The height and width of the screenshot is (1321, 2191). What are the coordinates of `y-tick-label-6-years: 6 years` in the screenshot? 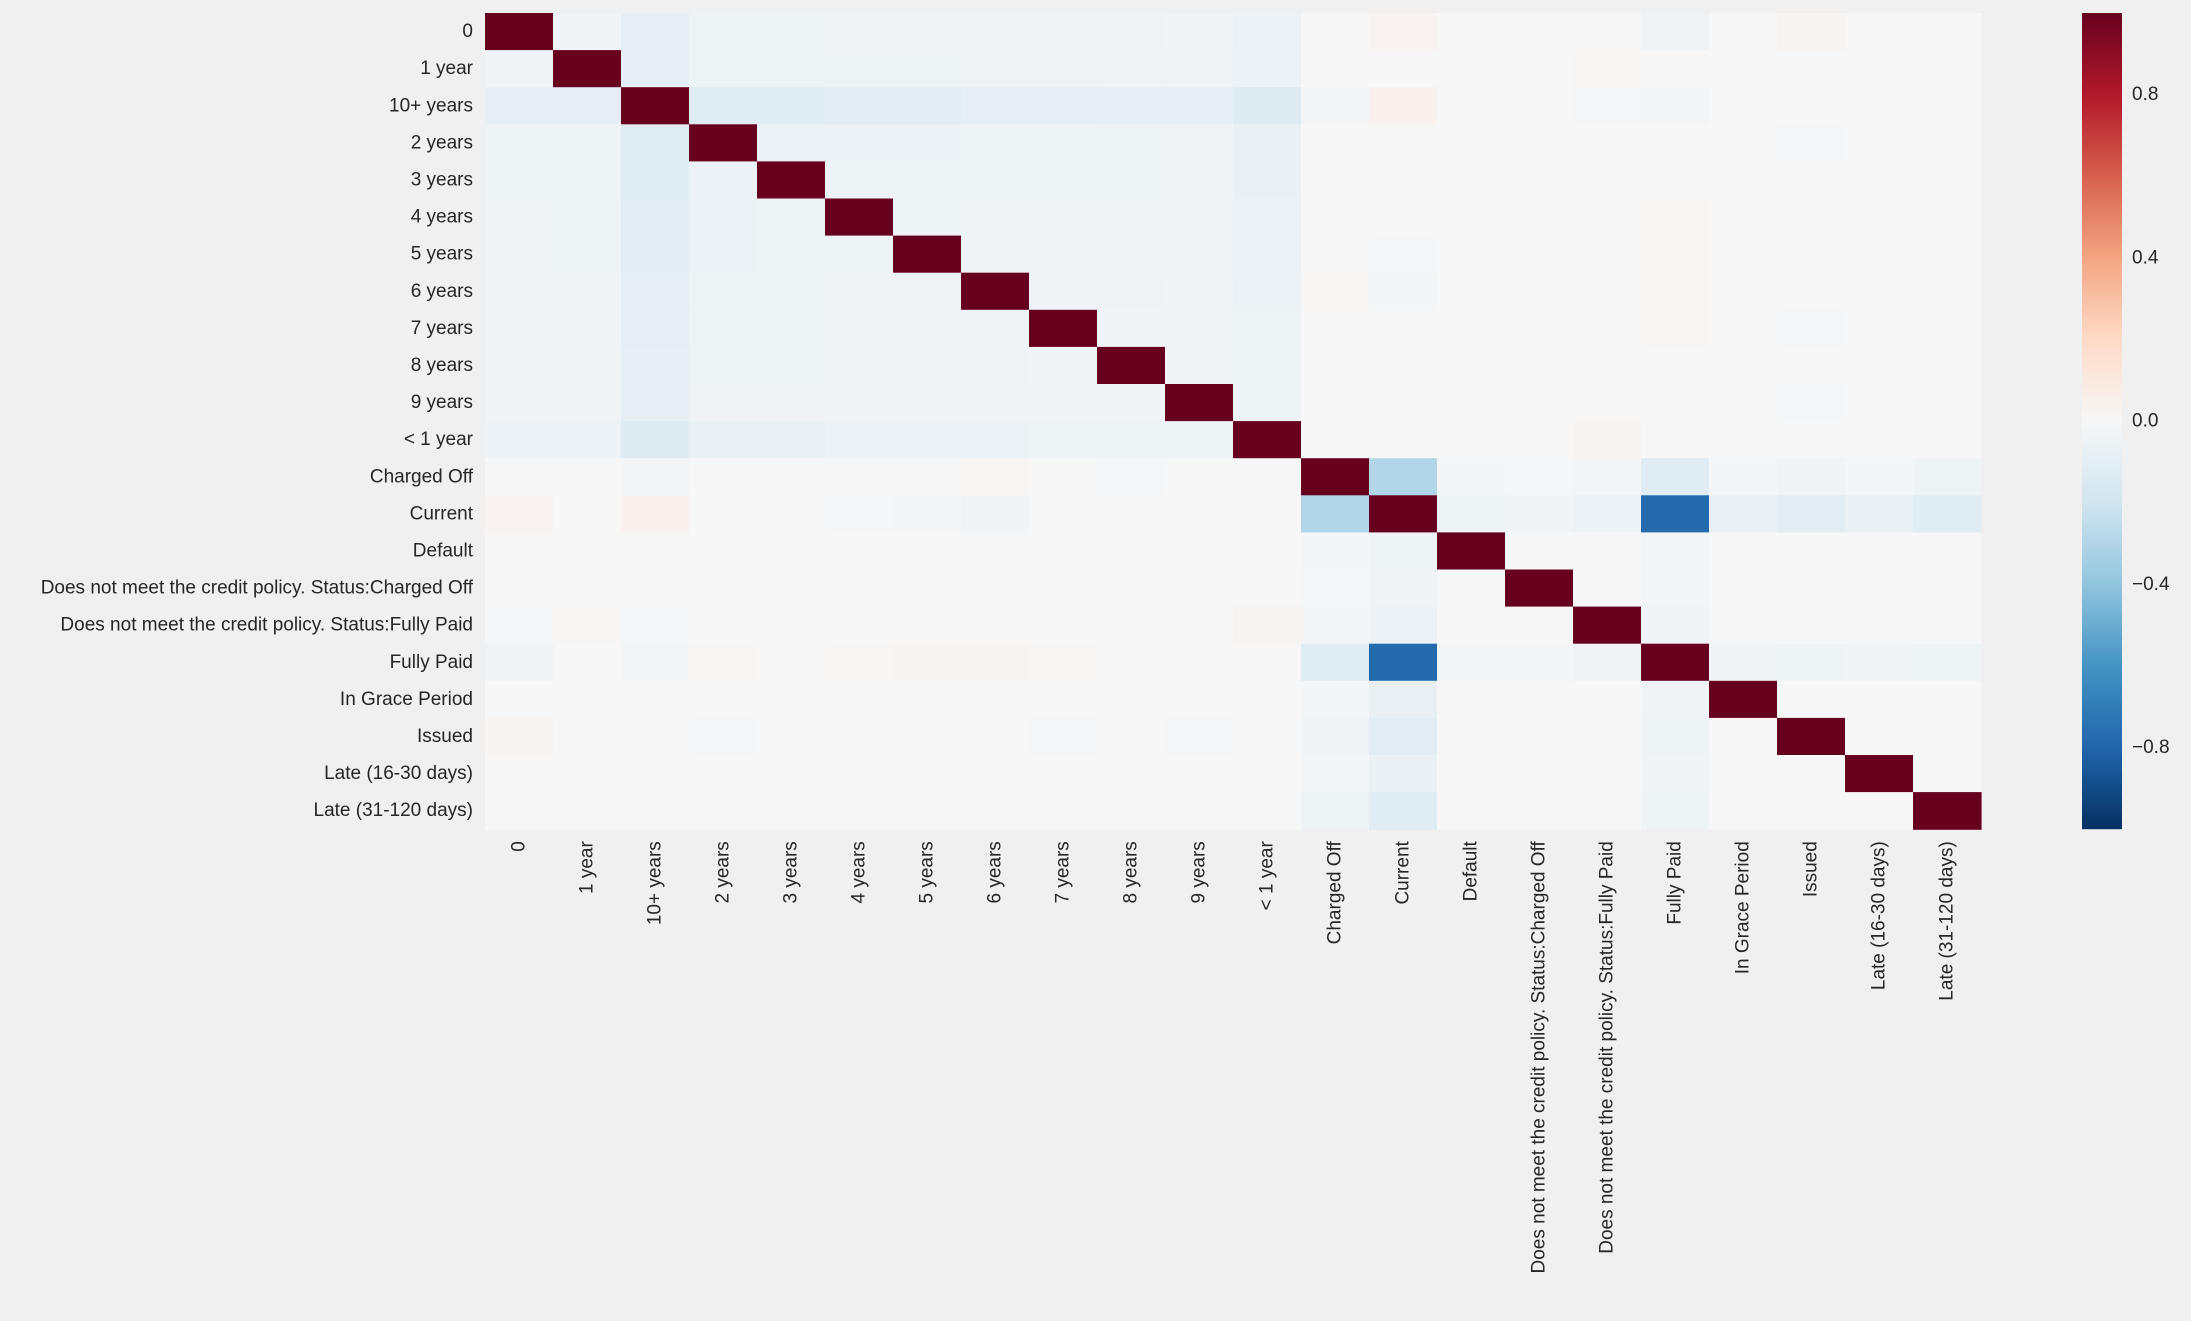 It's located at (442, 291).